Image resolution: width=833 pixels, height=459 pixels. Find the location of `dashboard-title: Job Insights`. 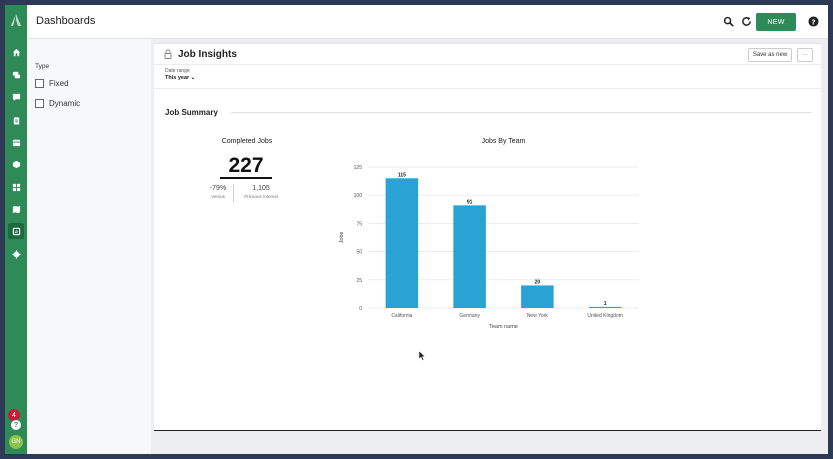

dashboard-title: Job Insights is located at coordinates (207, 54).